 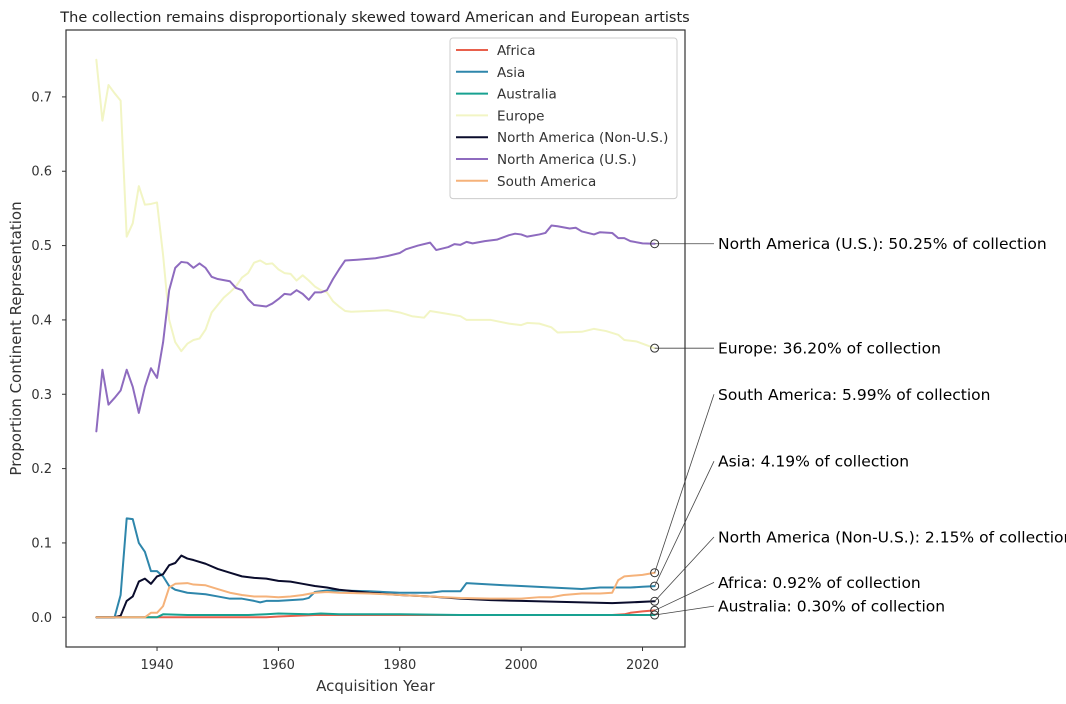 What do you see at coordinates (48, 358) in the screenshot?
I see `y-axis-ticks: 0.0 0.1 0.2 0.3 0.4 0.5 0.6 0.7` at bounding box center [48, 358].